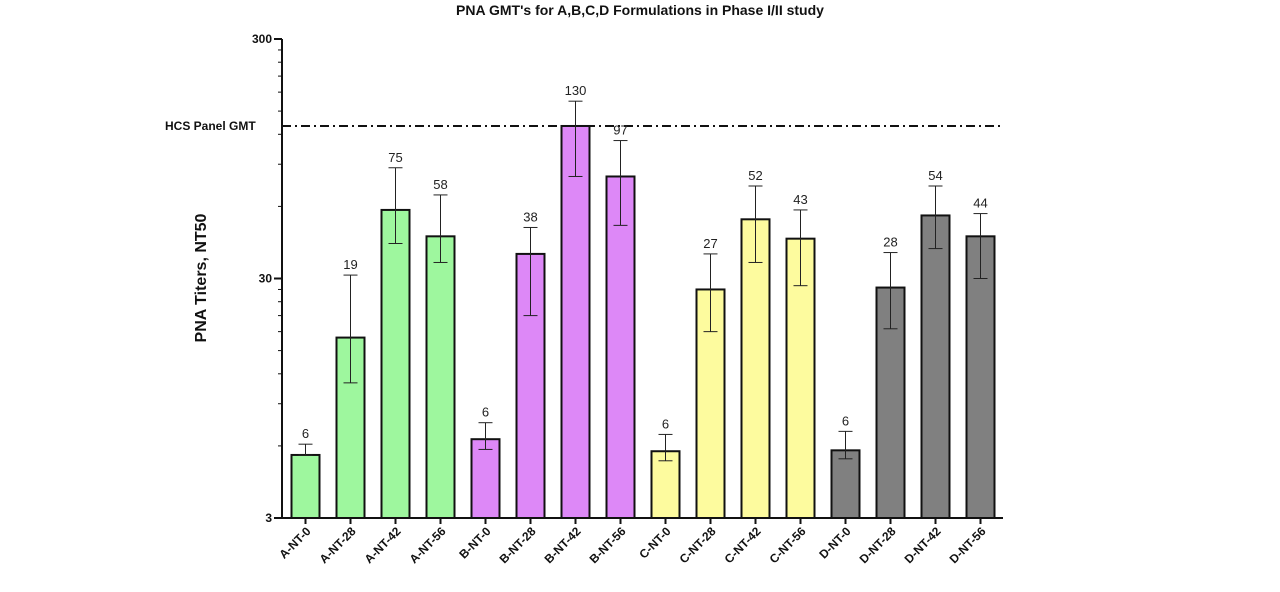 The height and width of the screenshot is (592, 1280). What do you see at coordinates (743, 545) in the screenshot?
I see `x-tick-label: C-NT-42` at bounding box center [743, 545].